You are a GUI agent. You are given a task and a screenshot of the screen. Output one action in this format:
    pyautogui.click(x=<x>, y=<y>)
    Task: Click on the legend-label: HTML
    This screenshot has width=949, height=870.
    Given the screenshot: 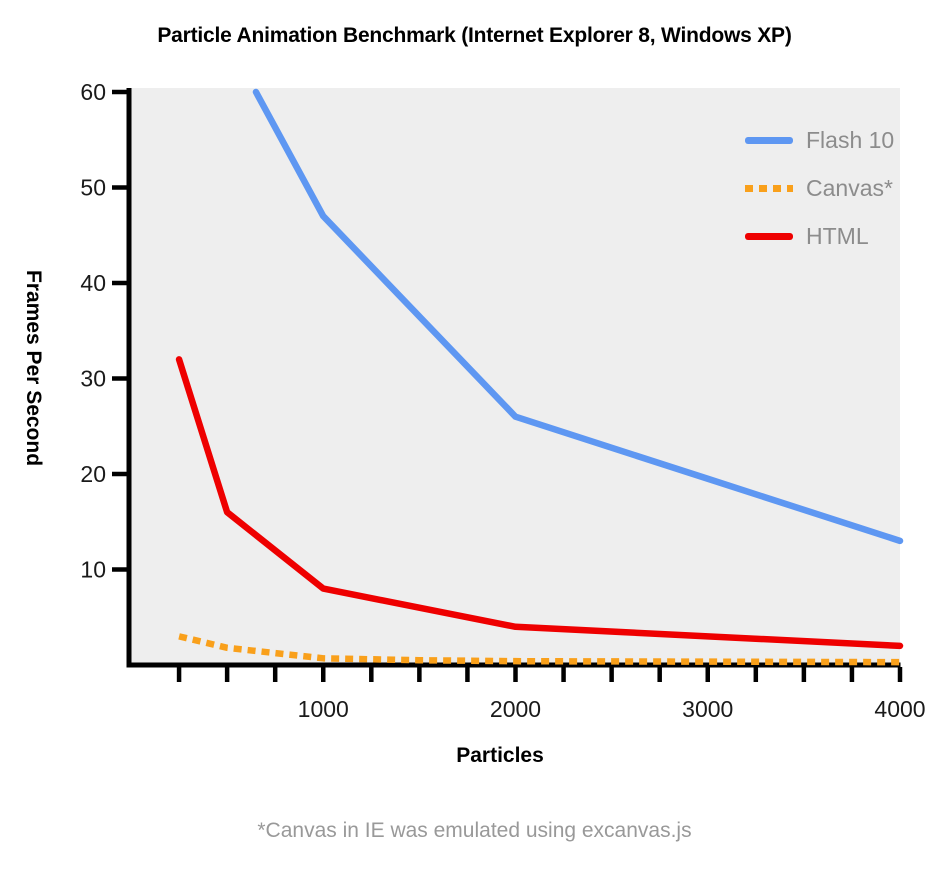 What is the action you would take?
    pyautogui.click(x=837, y=235)
    